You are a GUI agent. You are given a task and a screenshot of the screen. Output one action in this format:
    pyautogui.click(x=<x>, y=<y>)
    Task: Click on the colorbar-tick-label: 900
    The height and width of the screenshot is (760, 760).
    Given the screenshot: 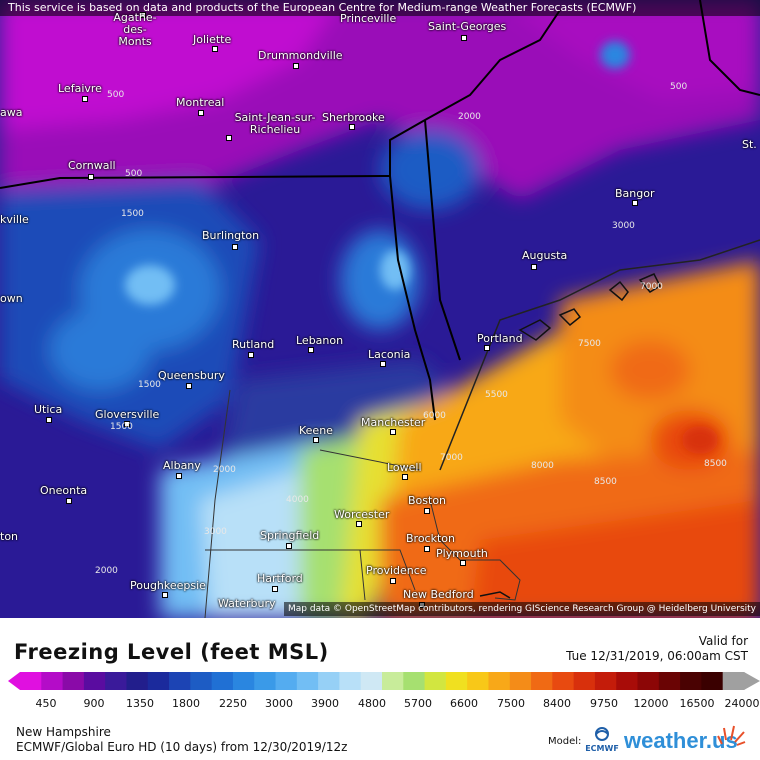 What is the action you would take?
    pyautogui.click(x=94, y=703)
    